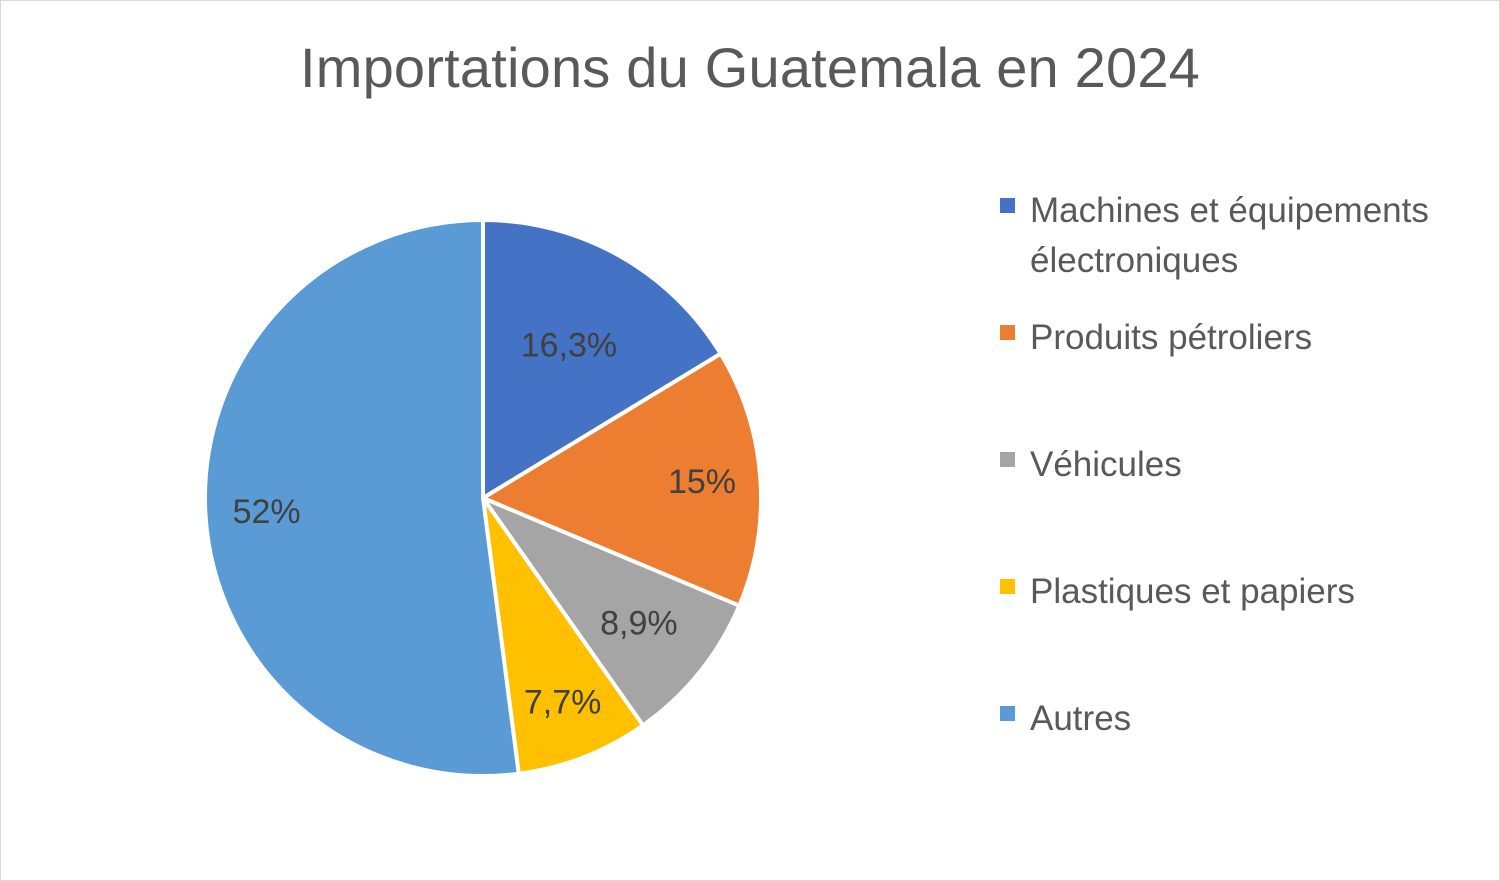  What do you see at coordinates (362, 498) in the screenshot?
I see `pie-slice-autres` at bounding box center [362, 498].